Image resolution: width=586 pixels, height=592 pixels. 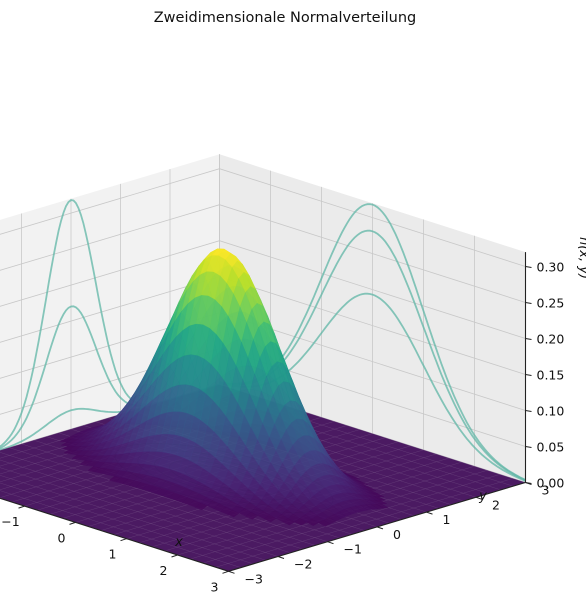 I want to click on z-tick-label: 0.25, so click(x=551, y=303).